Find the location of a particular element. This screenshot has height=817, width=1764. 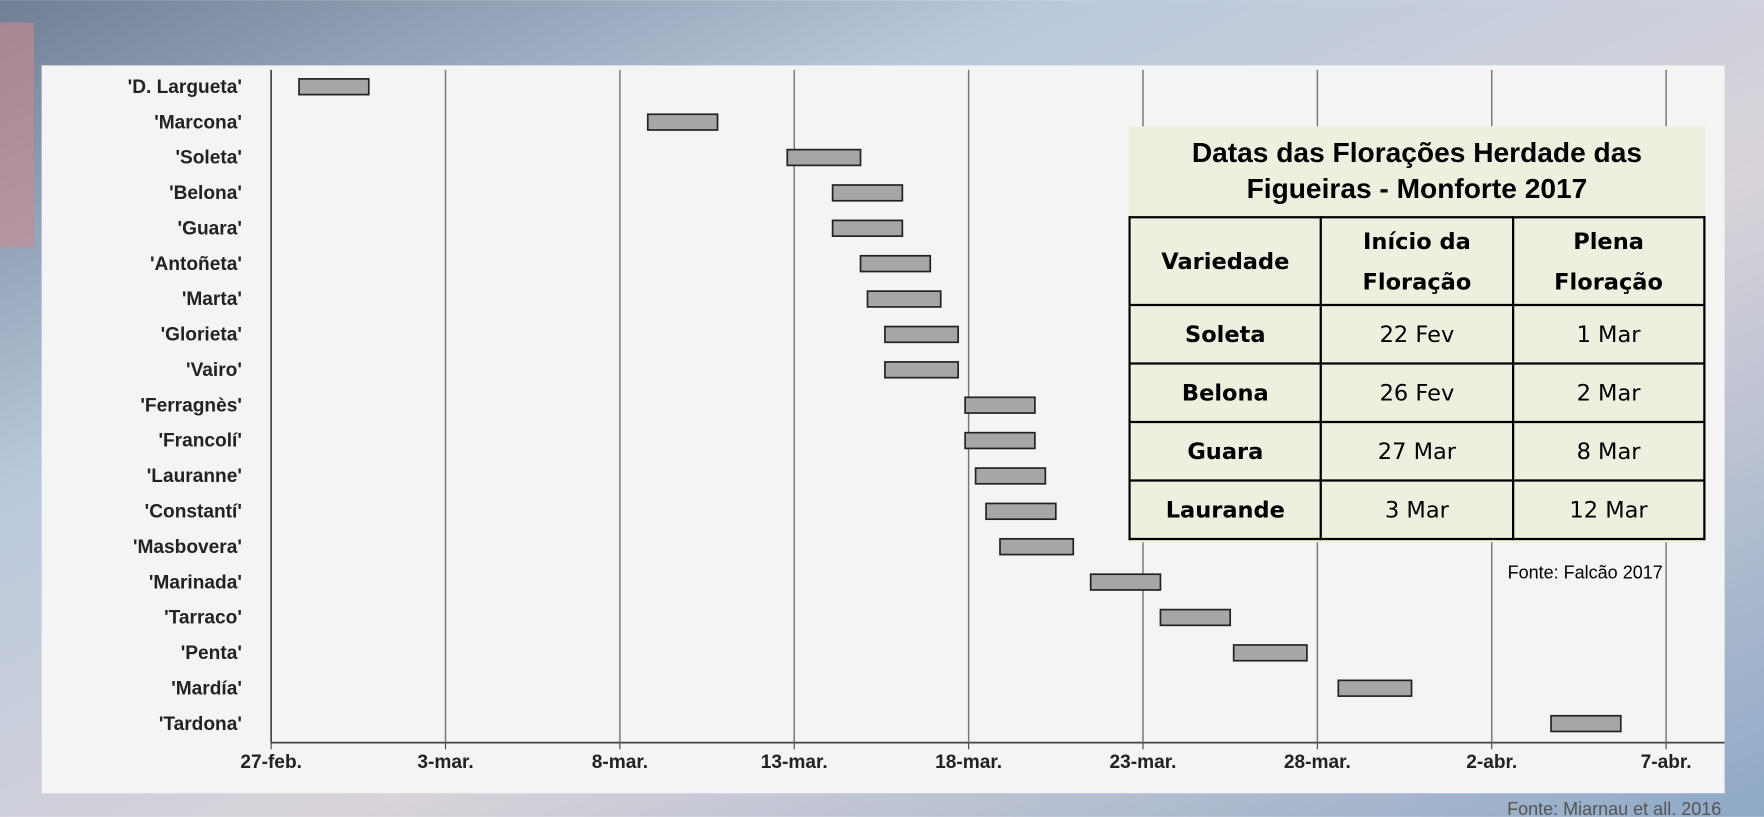

y-tick-label: 'Francolí' is located at coordinates (199, 441).